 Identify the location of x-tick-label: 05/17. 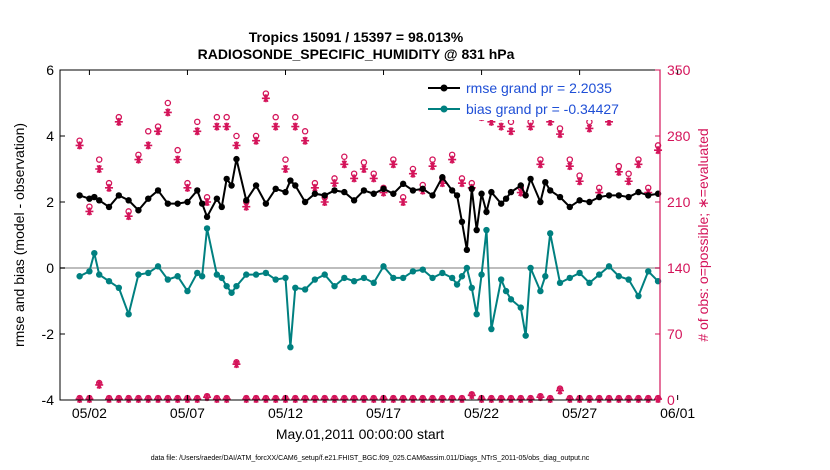
(383, 413).